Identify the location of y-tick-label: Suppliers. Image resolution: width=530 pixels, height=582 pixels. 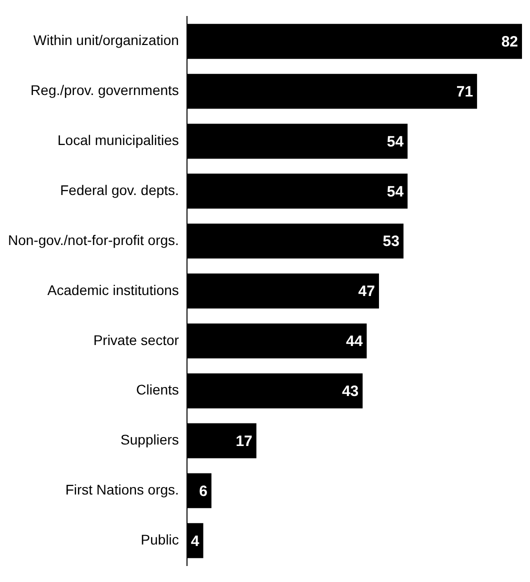
(149, 440).